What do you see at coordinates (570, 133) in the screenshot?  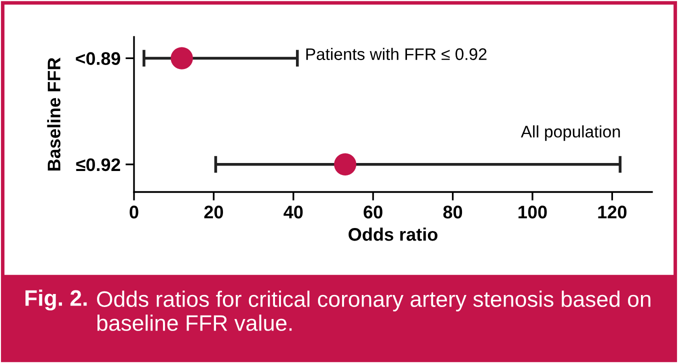 I see `annotation: All population` at bounding box center [570, 133].